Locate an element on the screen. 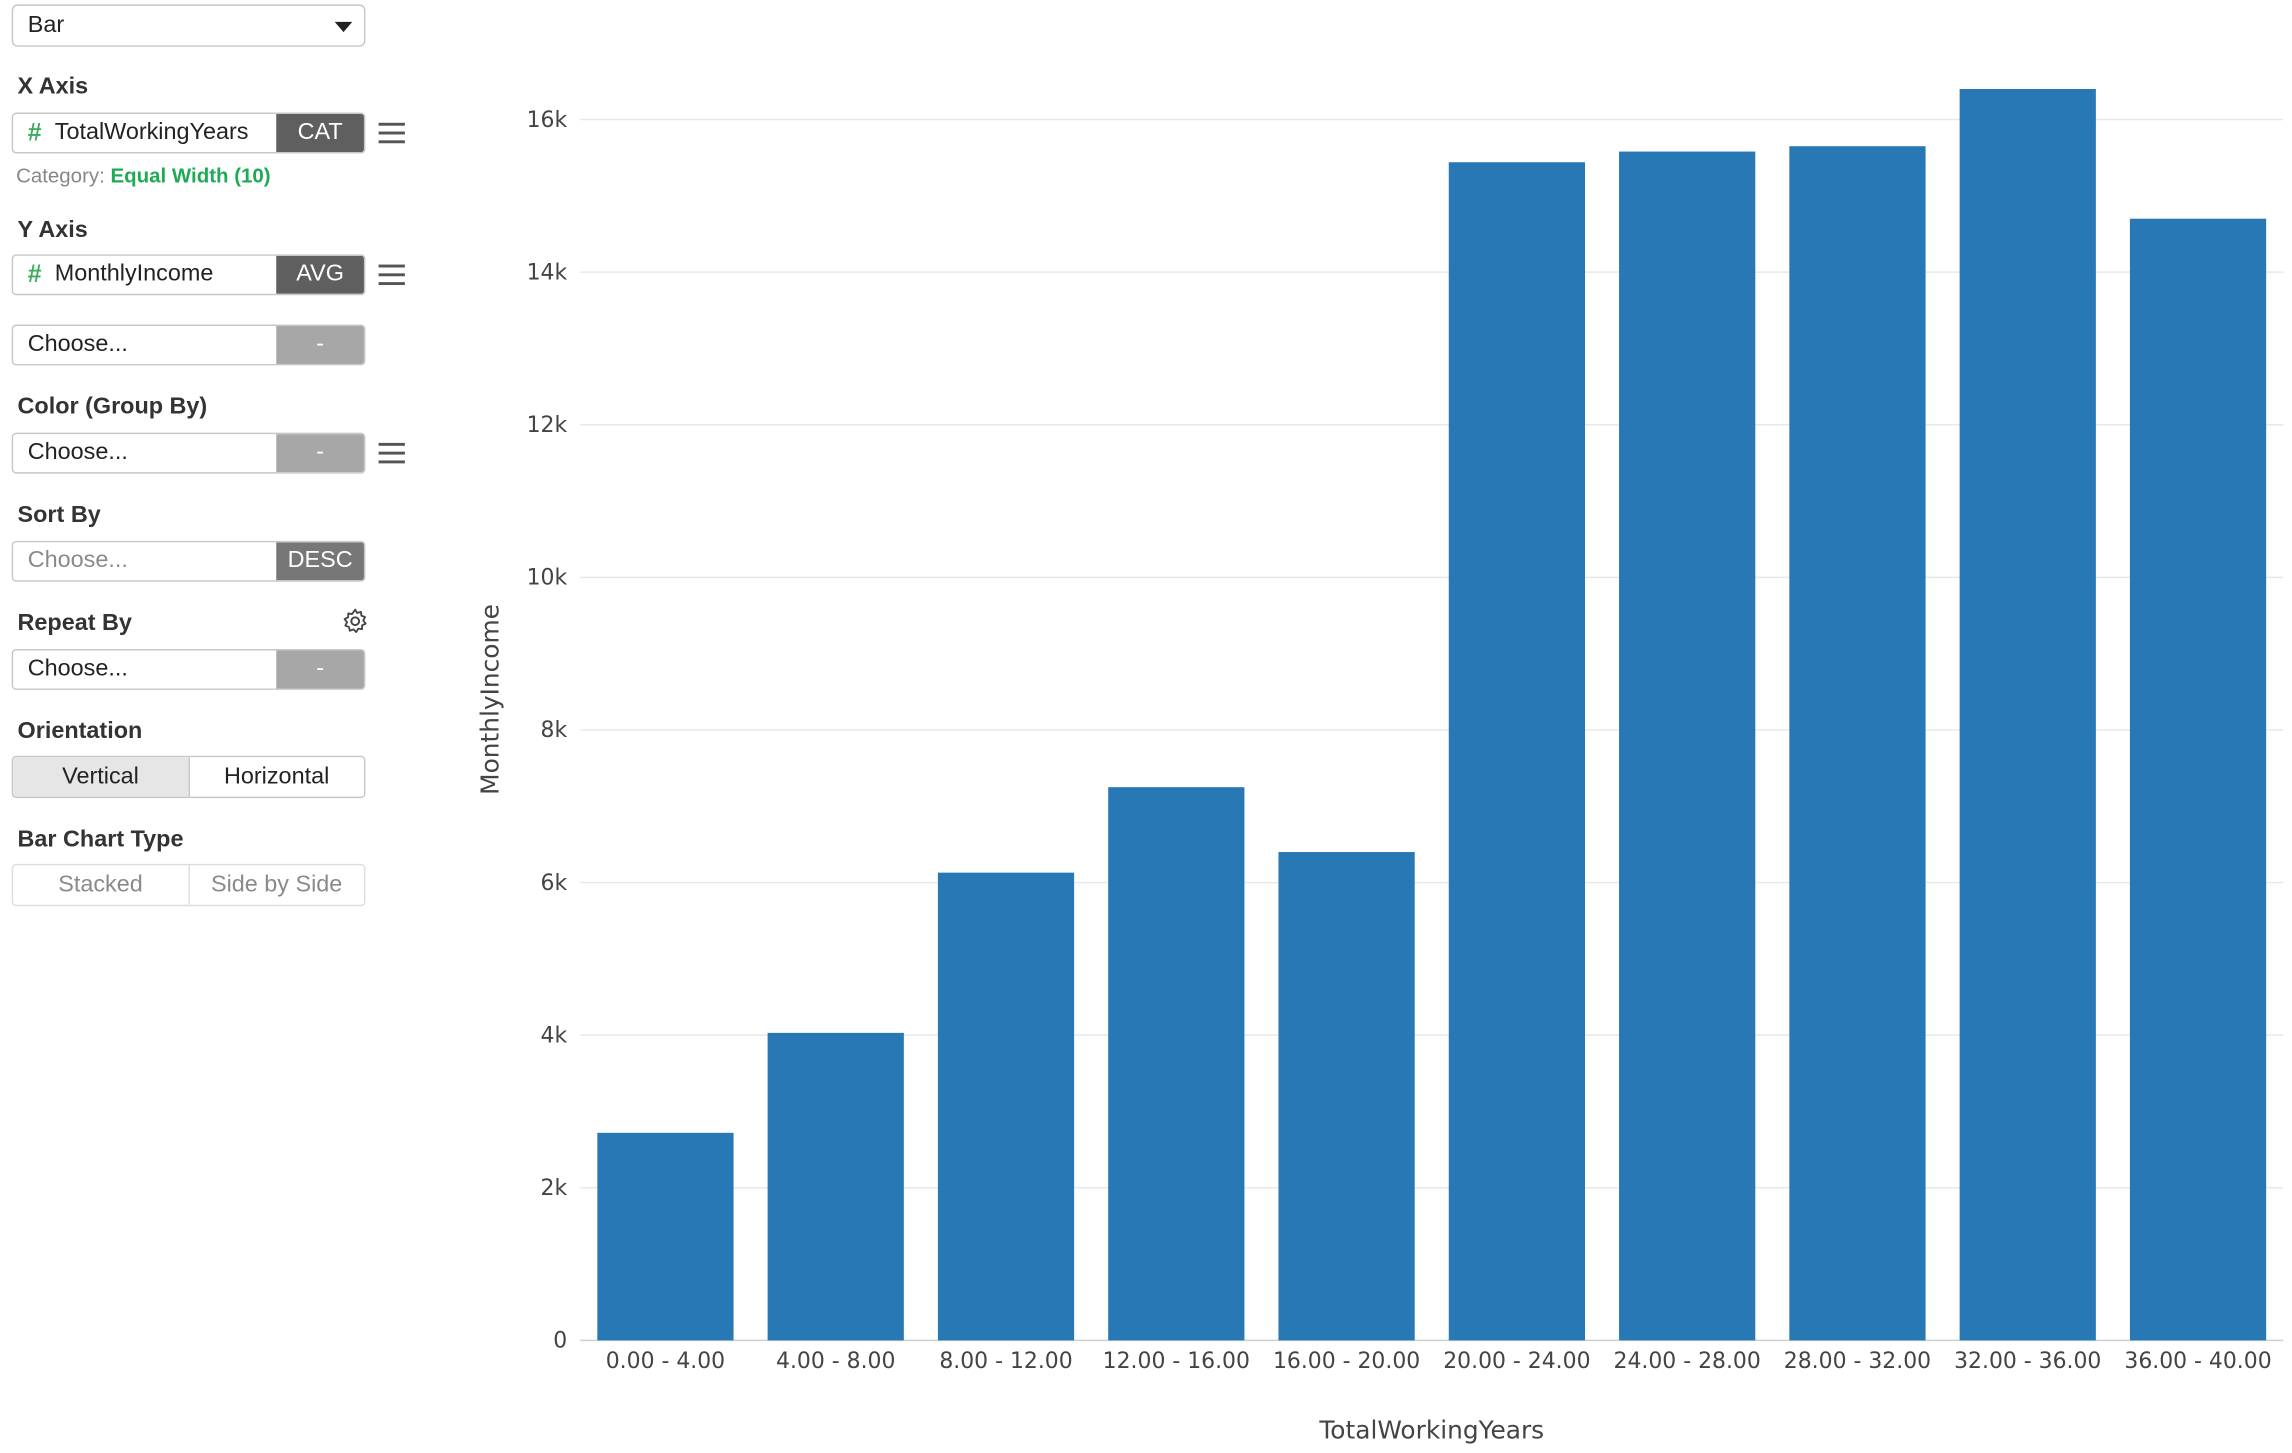  y-axis-label: Y Axis is located at coordinates (52, 230).